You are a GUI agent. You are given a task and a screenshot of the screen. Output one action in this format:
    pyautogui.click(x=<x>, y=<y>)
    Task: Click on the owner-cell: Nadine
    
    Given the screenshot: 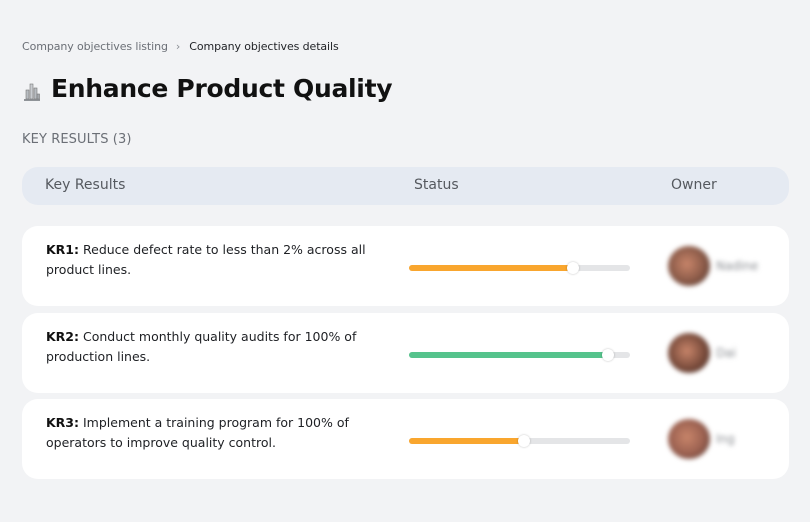 What is the action you would take?
    pyautogui.click(x=713, y=266)
    